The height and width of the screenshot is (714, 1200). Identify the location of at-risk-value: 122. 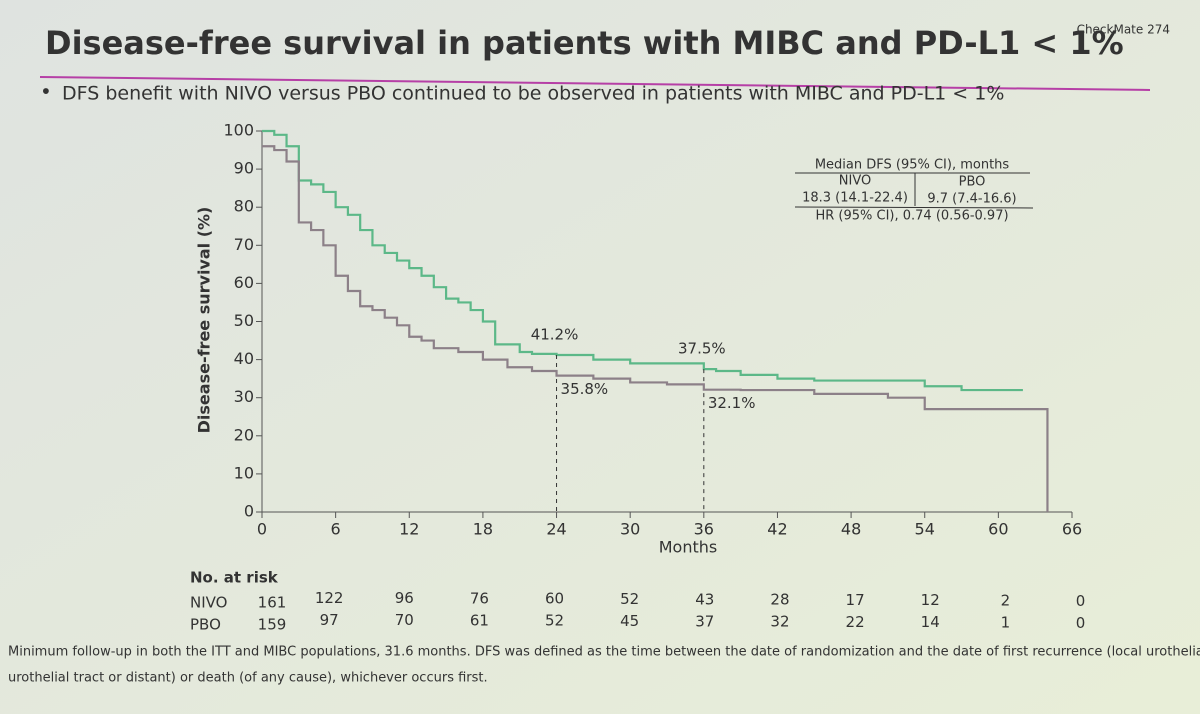
(329, 598).